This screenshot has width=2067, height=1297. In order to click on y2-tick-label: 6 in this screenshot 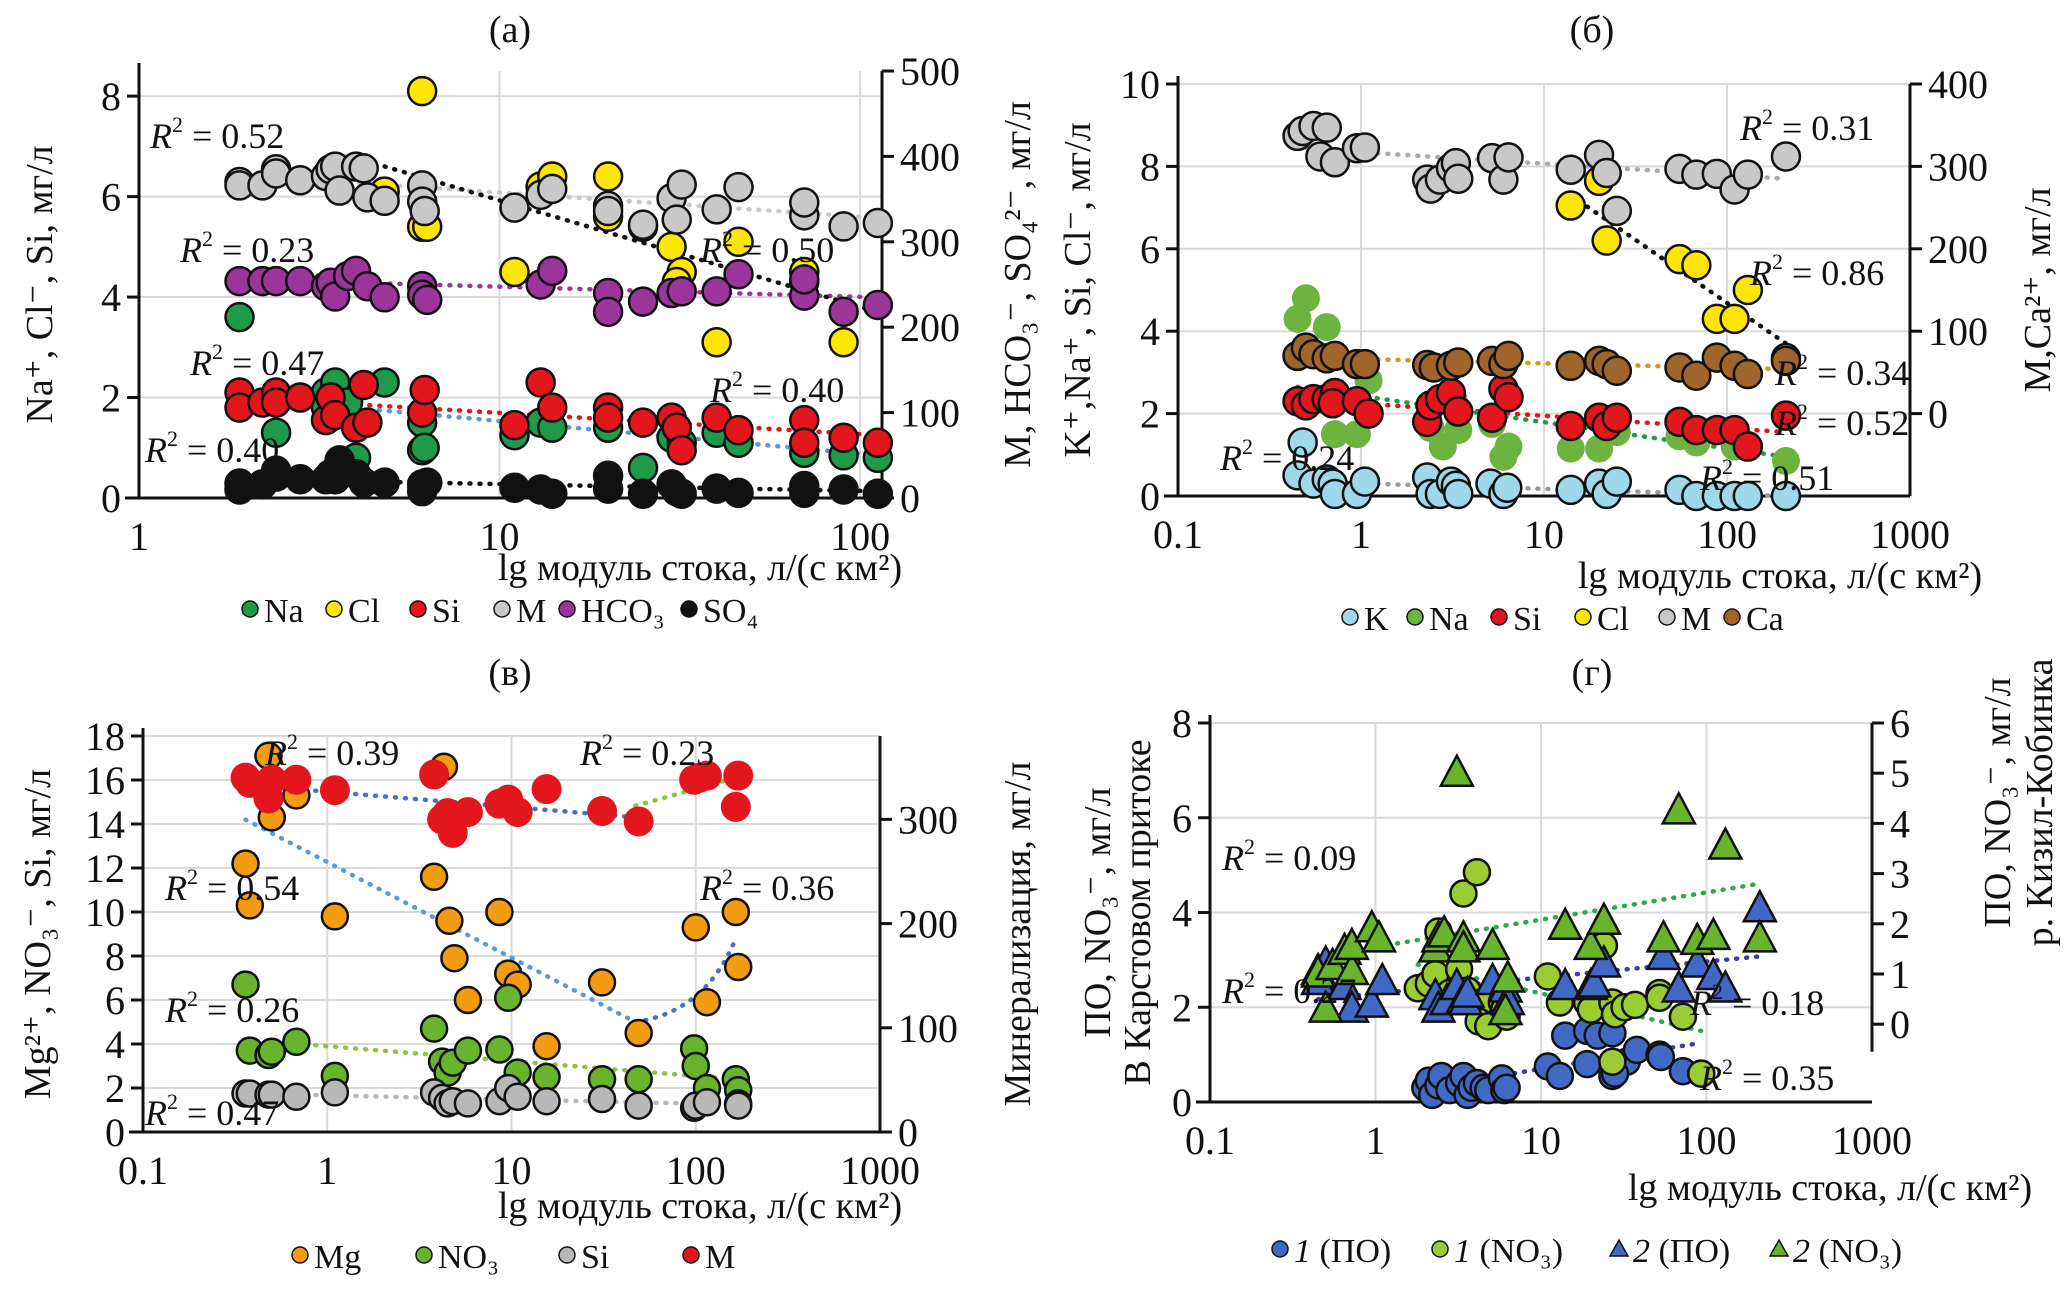, I will do `click(1900, 723)`.